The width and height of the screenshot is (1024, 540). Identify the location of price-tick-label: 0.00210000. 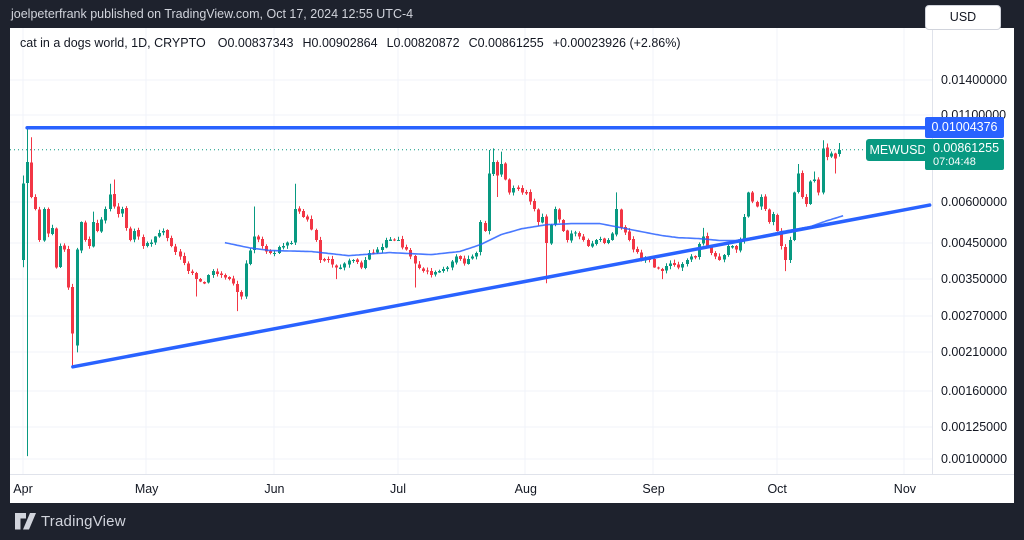
(974, 352).